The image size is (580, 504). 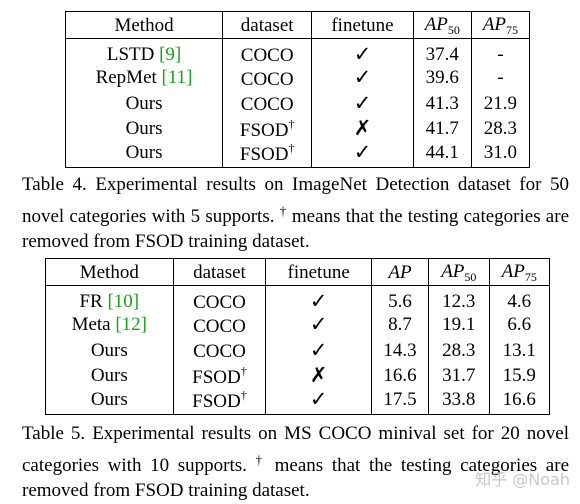 I want to click on ap75-cell: 15.9, so click(x=519, y=376).